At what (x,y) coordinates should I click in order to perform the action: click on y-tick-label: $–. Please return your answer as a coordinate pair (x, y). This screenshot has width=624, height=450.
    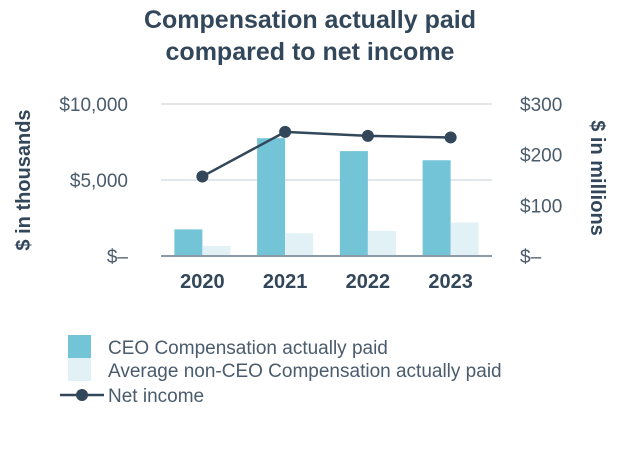
    Looking at the image, I should click on (118, 257).